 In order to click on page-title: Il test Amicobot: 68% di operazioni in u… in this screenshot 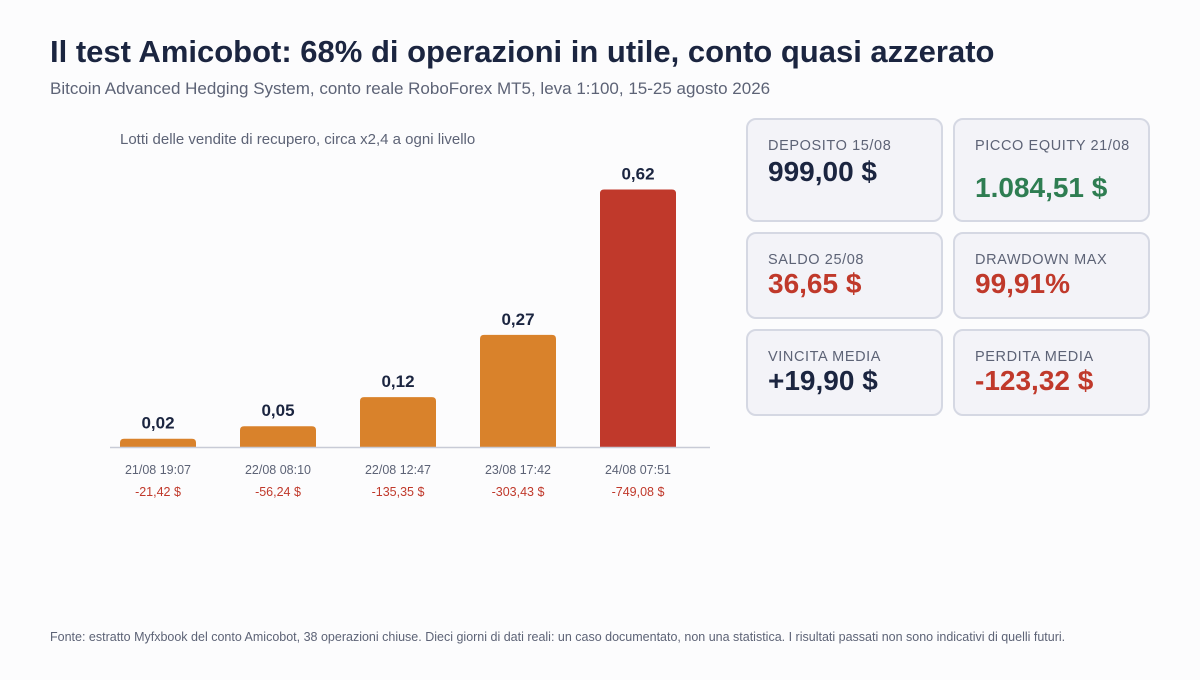, I will do `click(522, 51)`.